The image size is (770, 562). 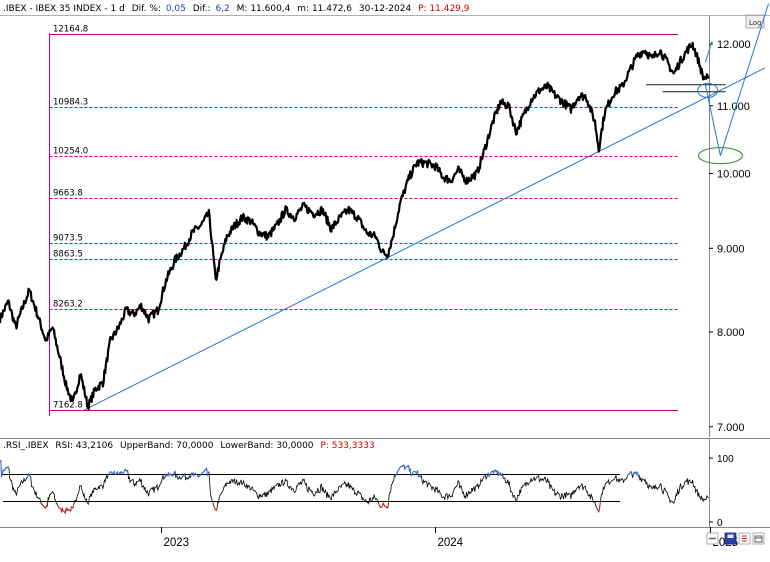 I want to click on calendar-button, so click(x=758, y=538).